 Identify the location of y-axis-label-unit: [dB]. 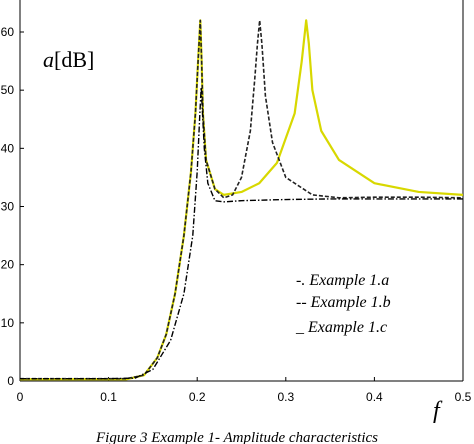
(74, 59).